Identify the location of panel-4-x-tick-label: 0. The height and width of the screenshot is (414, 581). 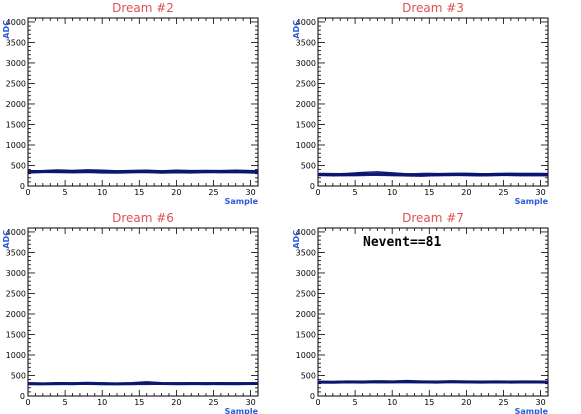
(317, 402).